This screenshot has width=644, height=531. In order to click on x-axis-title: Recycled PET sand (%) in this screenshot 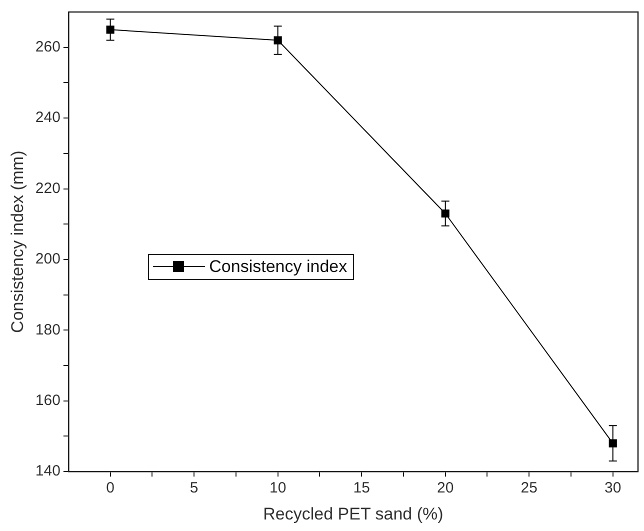, I will do `click(353, 514)`.